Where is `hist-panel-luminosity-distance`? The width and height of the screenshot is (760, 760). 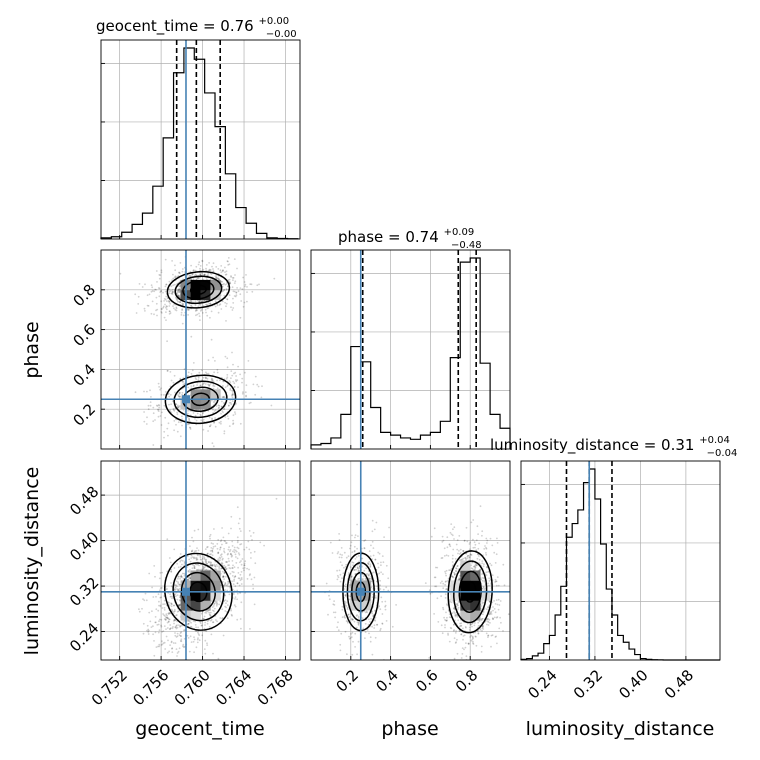
hist-panel-luminosity-distance is located at coordinates (620, 560).